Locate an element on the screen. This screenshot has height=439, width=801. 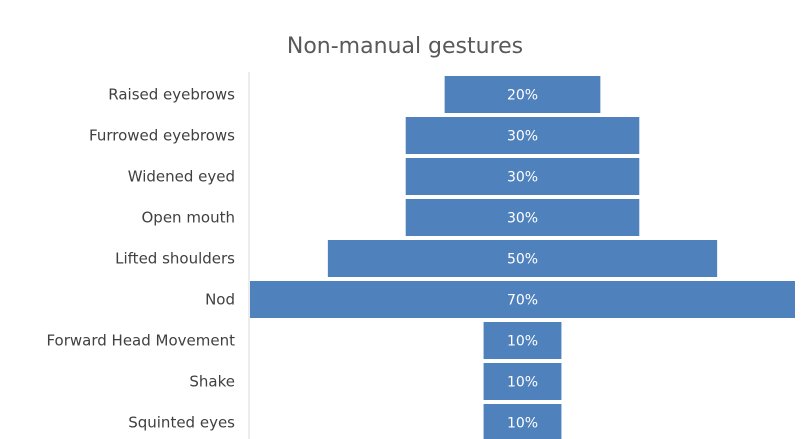
data-labels: 20% 30% 30% 30% 50% 70% 10% 10% 10% is located at coordinates (522, 260).